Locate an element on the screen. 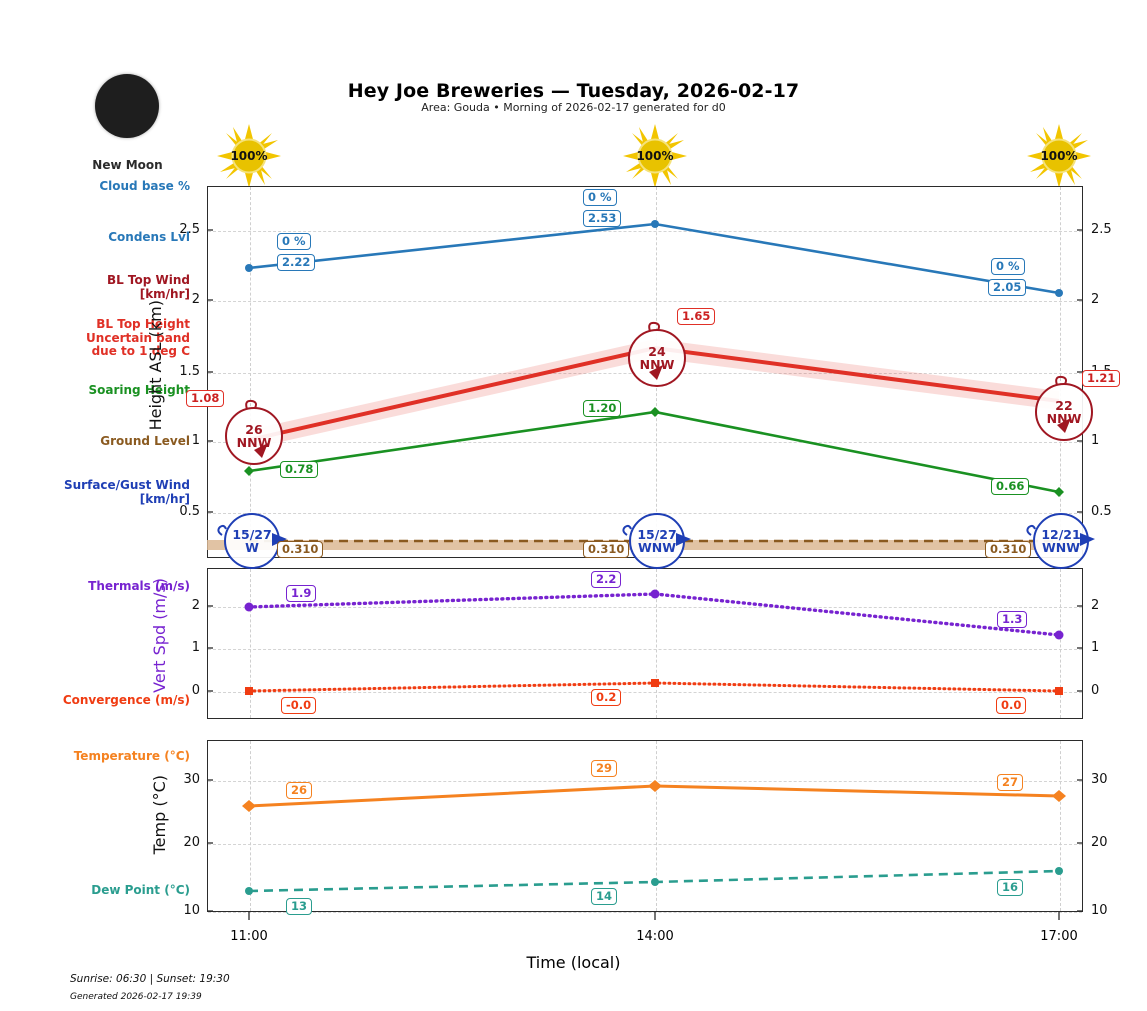 This screenshot has height=1011, width=1147. condens-lvl-value-label: 2.22 is located at coordinates (296, 262).